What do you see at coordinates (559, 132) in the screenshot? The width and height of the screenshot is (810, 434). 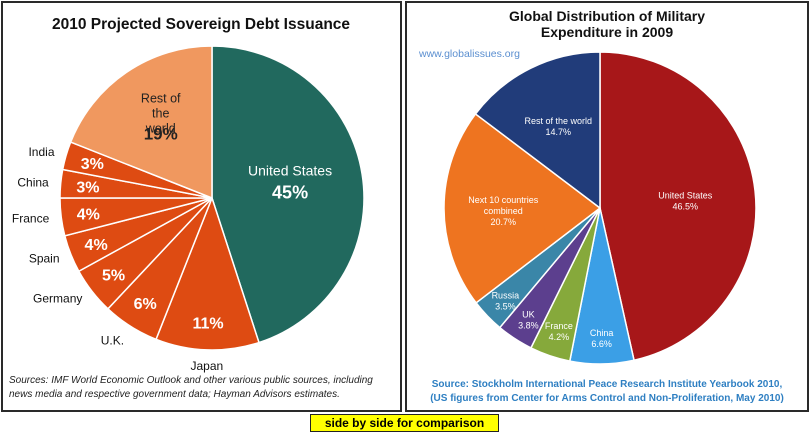 I see `slice-value-rest-of-the-world: 14.7%` at bounding box center [559, 132].